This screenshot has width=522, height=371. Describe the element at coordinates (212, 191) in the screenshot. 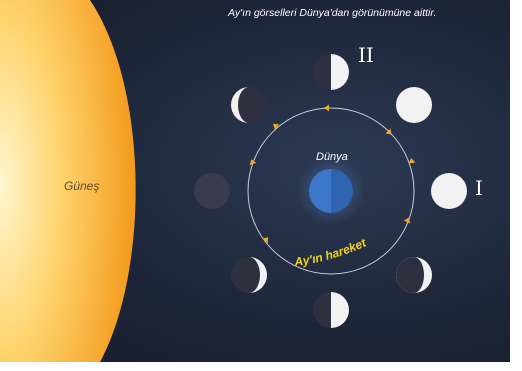

I see `moon-new` at that location.